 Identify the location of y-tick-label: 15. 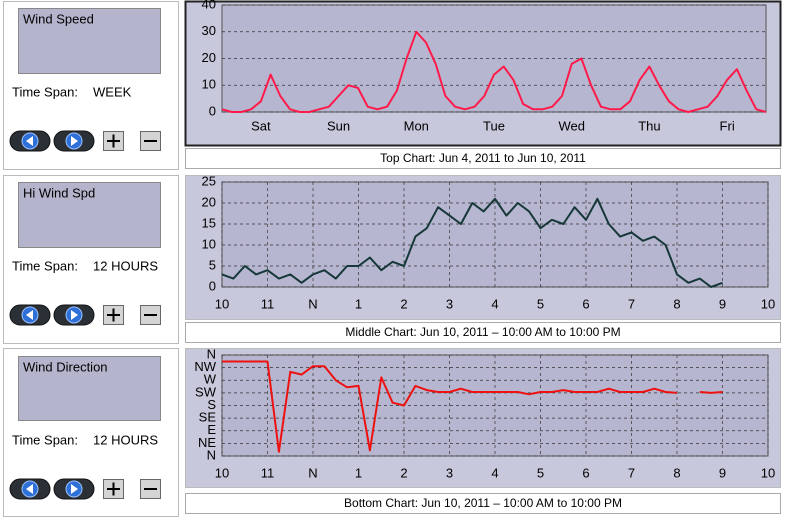
(209, 222).